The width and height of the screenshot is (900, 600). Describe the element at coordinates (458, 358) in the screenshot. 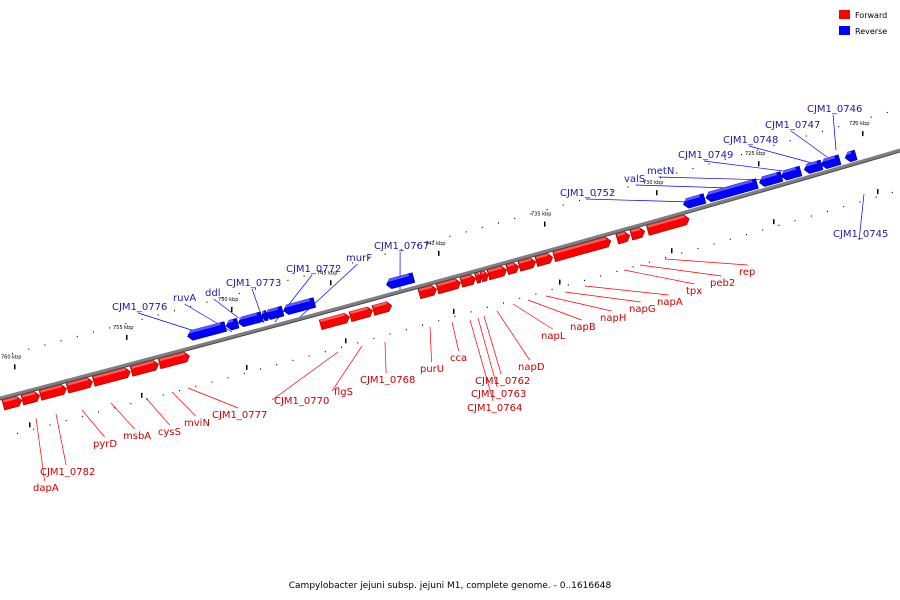

I see `gene-label: cca` at that location.